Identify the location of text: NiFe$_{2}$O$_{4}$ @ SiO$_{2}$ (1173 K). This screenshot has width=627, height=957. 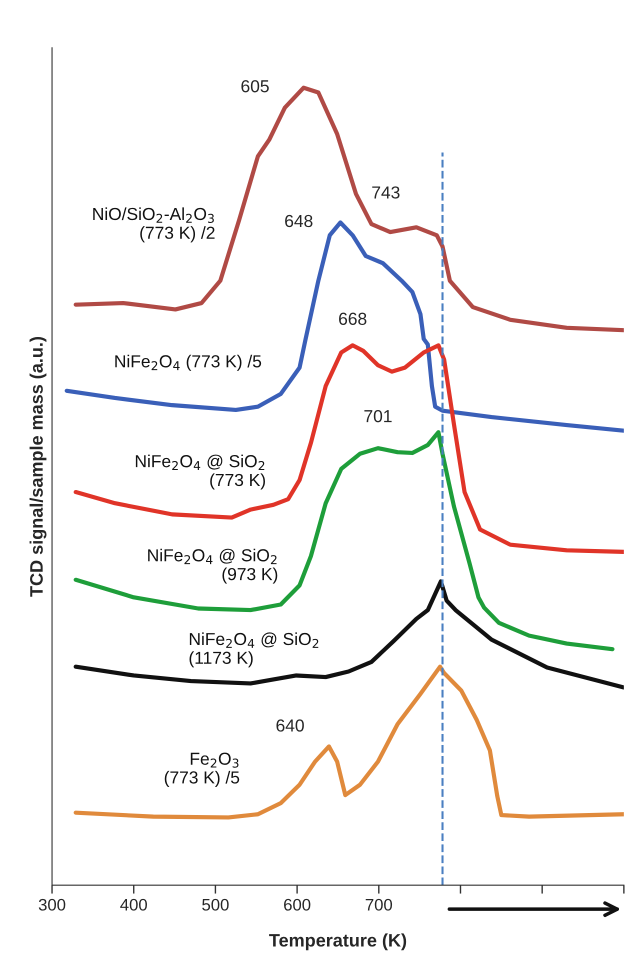
(254, 650).